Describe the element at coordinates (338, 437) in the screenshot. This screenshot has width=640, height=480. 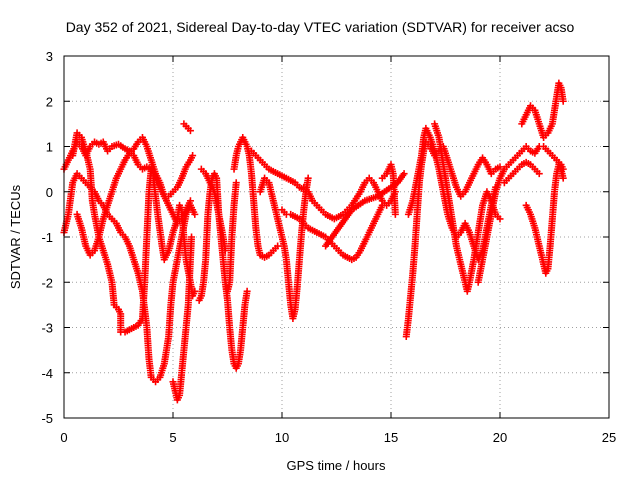
I see `x-tick-labels: 0 5 10 15 20 25` at that location.